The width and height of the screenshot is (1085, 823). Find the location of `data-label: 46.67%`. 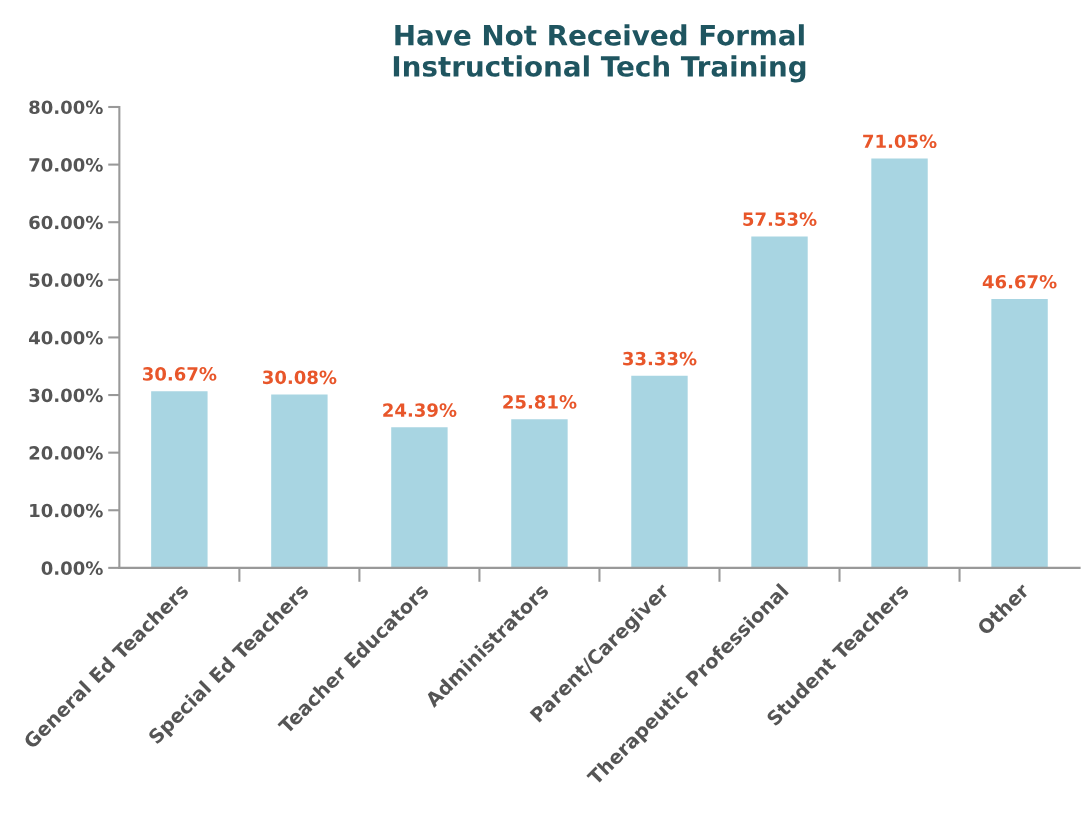

data-label: 46.67% is located at coordinates (1019, 281).